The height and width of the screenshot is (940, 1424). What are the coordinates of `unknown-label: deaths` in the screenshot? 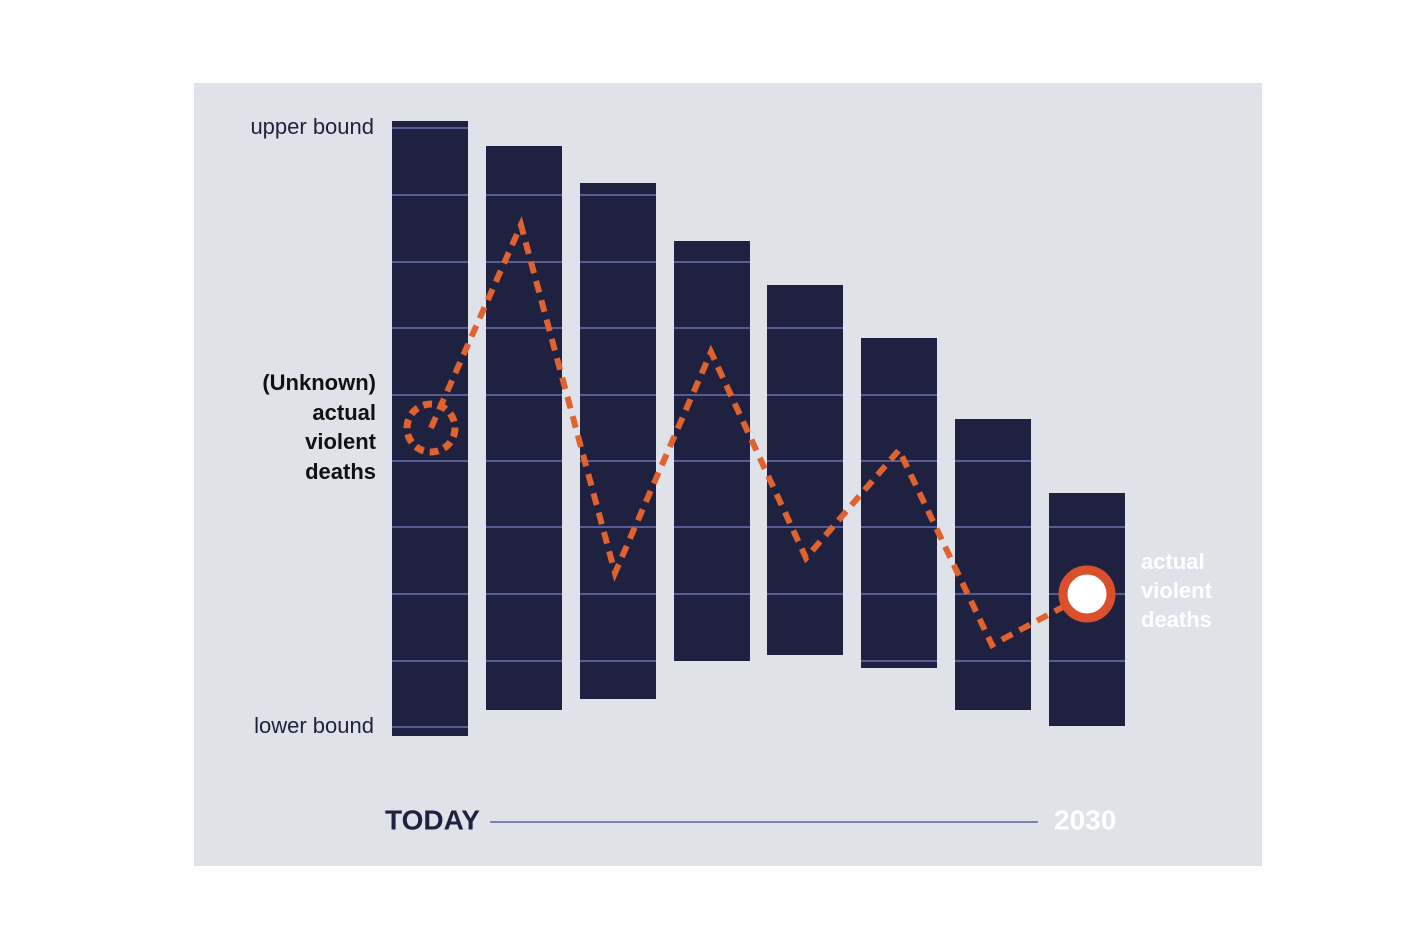 It's located at (340, 471).